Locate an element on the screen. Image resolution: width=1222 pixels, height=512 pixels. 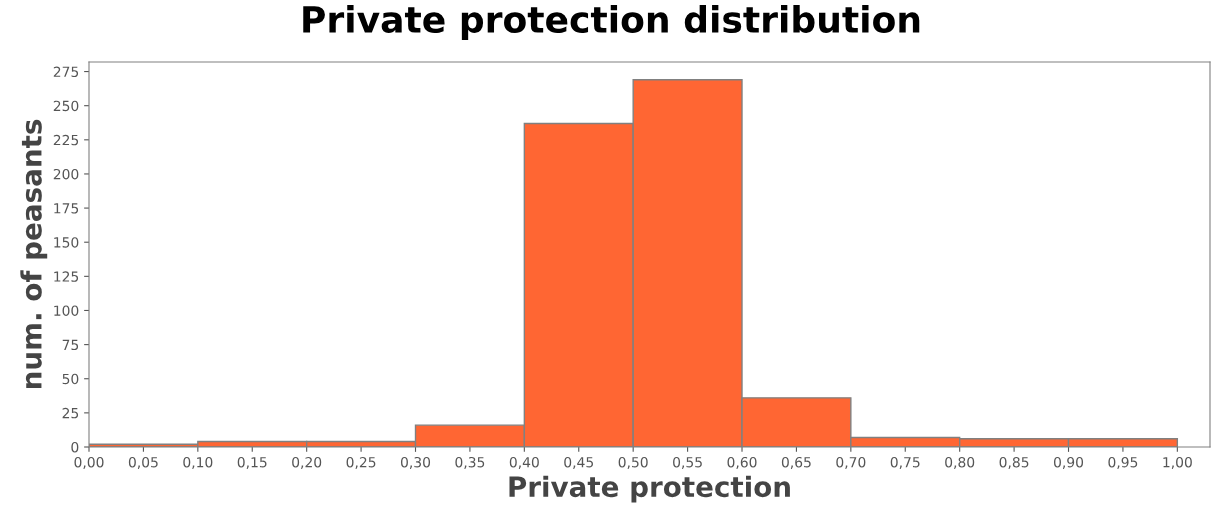
y-tick-label: 275 is located at coordinates (66, 72).